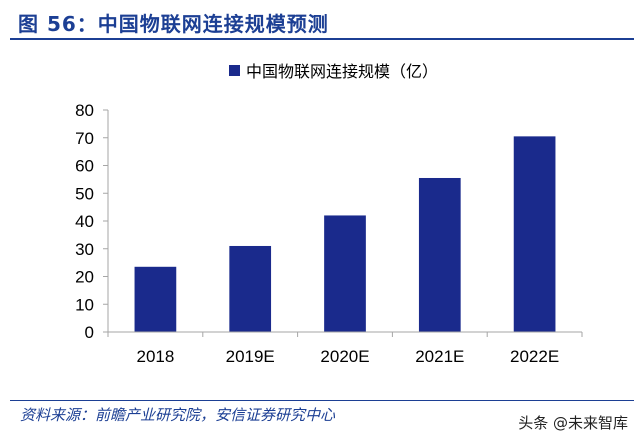 Image resolution: width=640 pixels, height=447 pixels. I want to click on x-tick-label: 2018, so click(155, 356).